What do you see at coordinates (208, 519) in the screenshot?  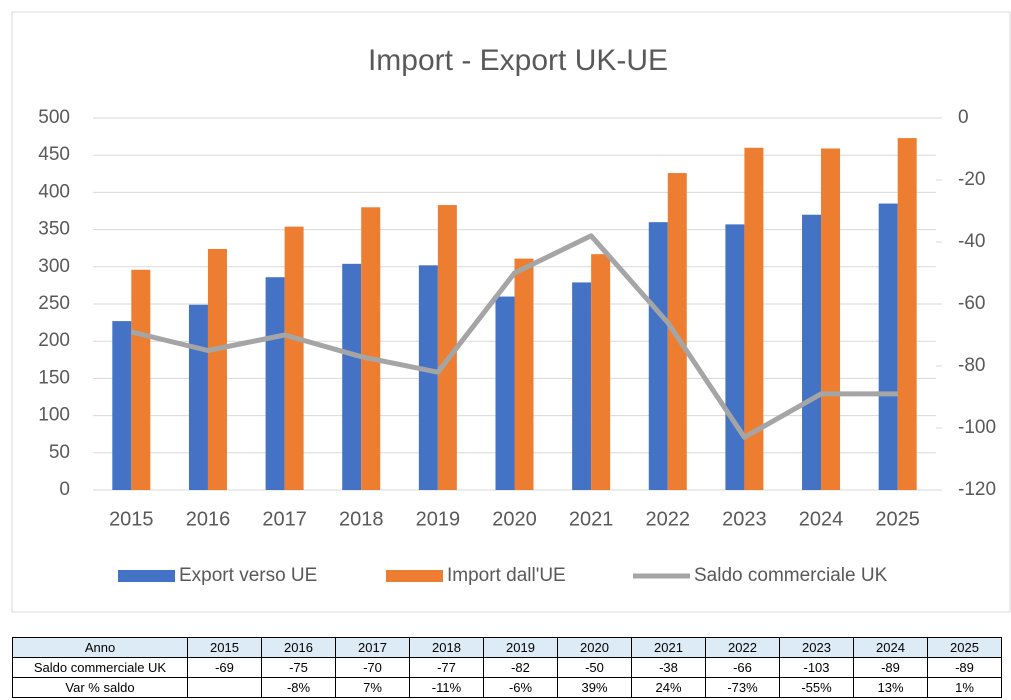 I see `x-tick-label: 2016` at bounding box center [208, 519].